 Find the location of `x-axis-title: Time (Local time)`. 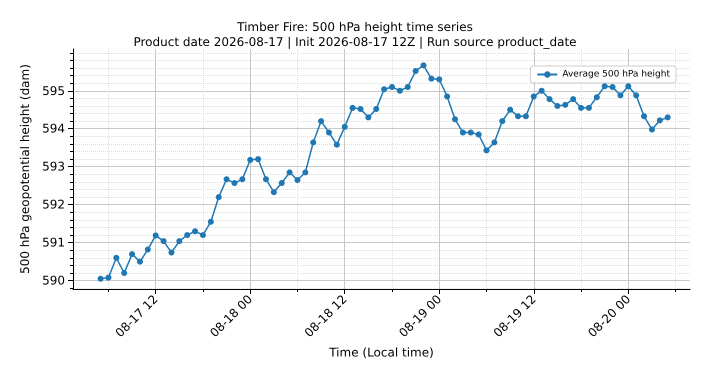

x-axis-title: Time (Local time) is located at coordinates (381, 352).